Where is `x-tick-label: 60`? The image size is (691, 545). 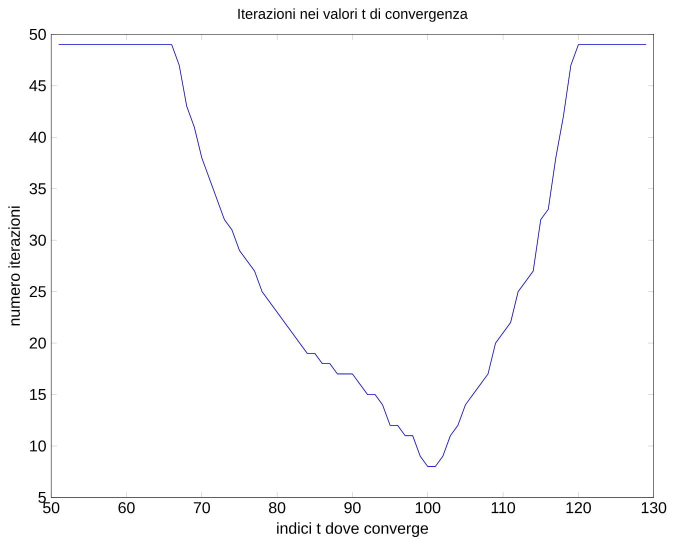
x-tick-label: 60 is located at coordinates (126, 508).